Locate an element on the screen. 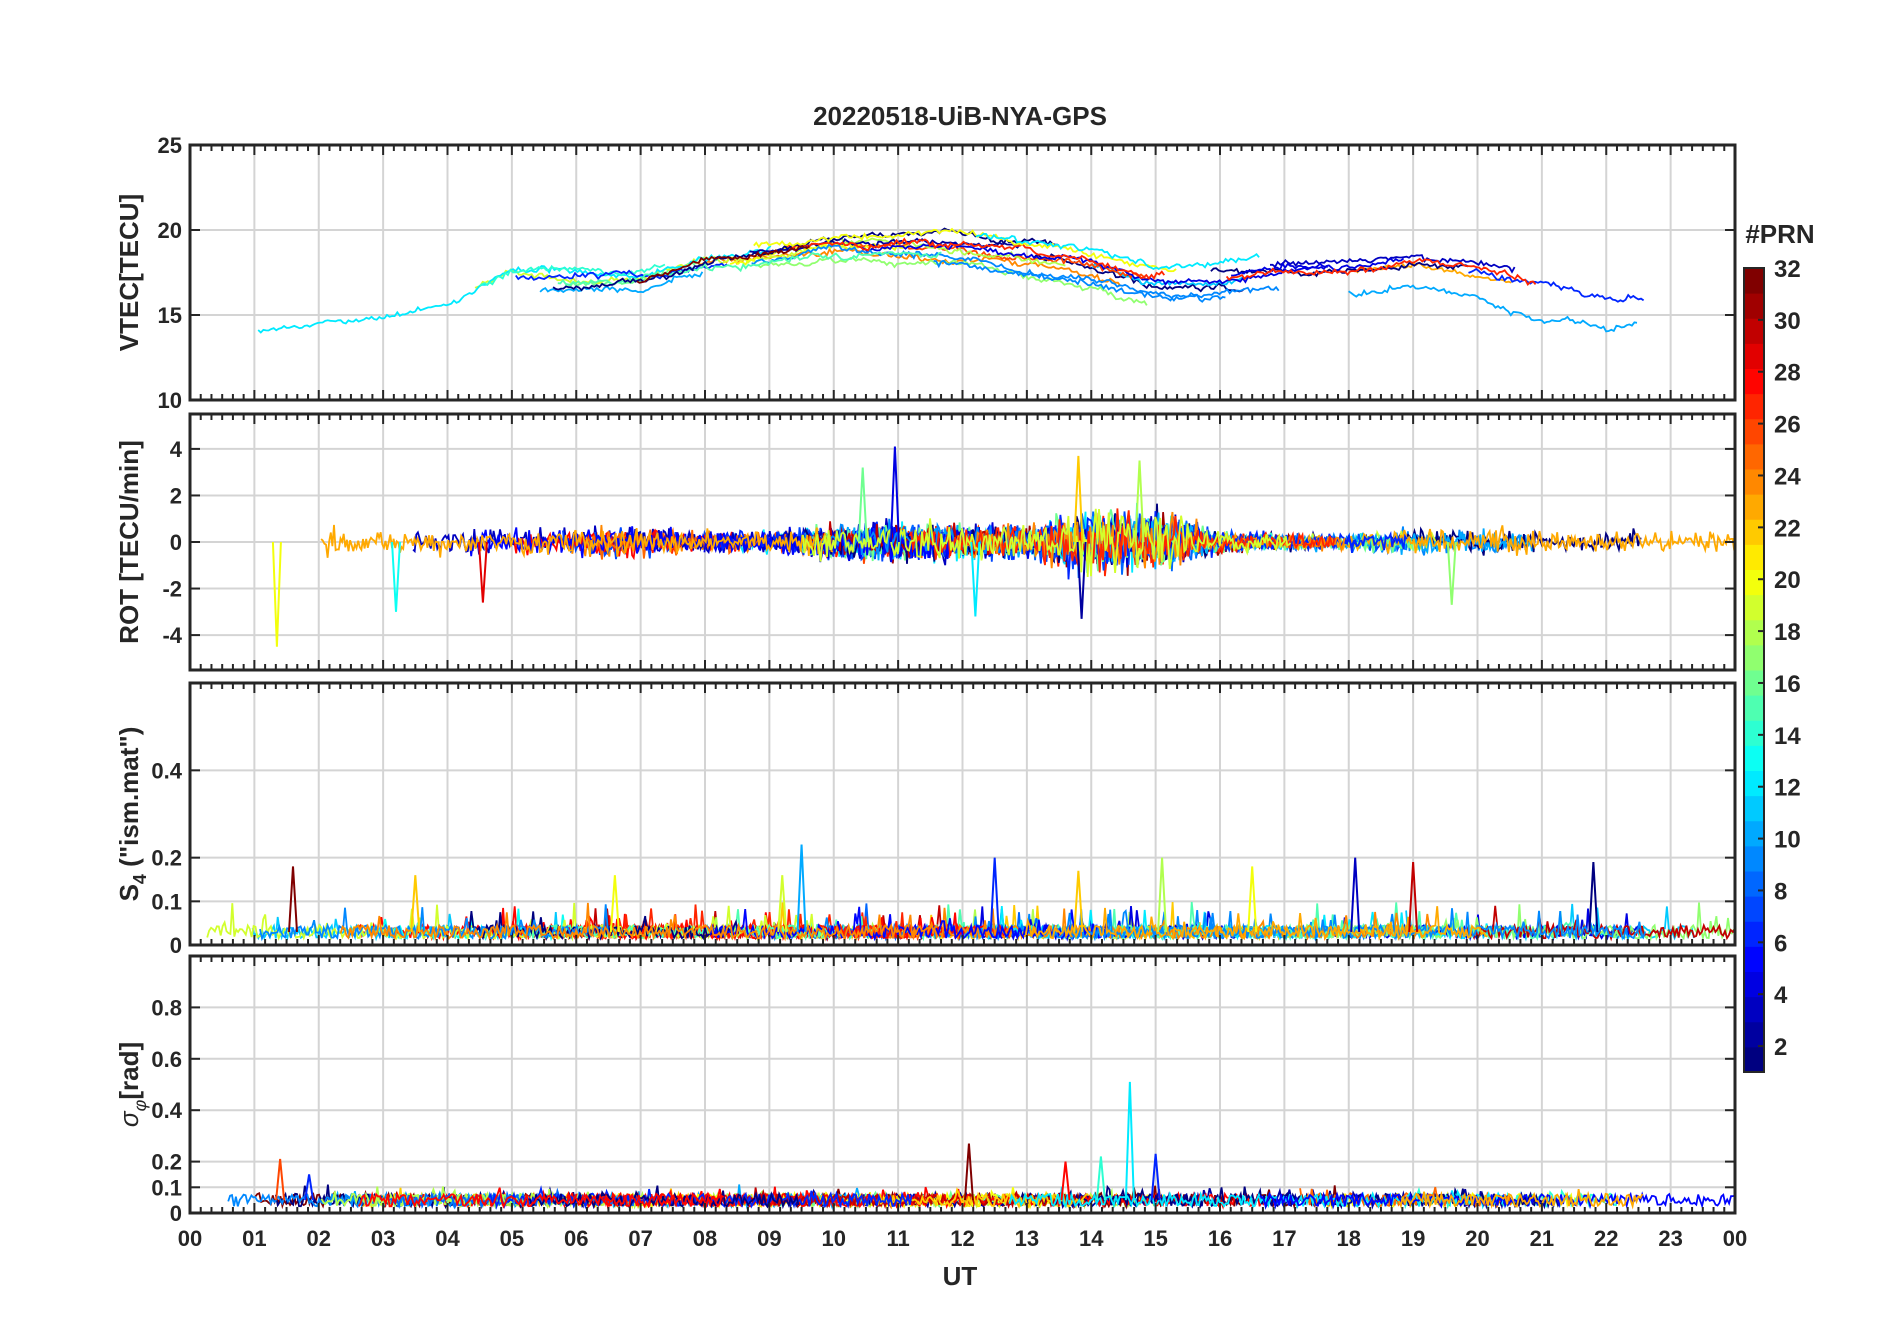 The height and width of the screenshot is (1330, 1902). traces-vtec is located at coordinates (951, 280).